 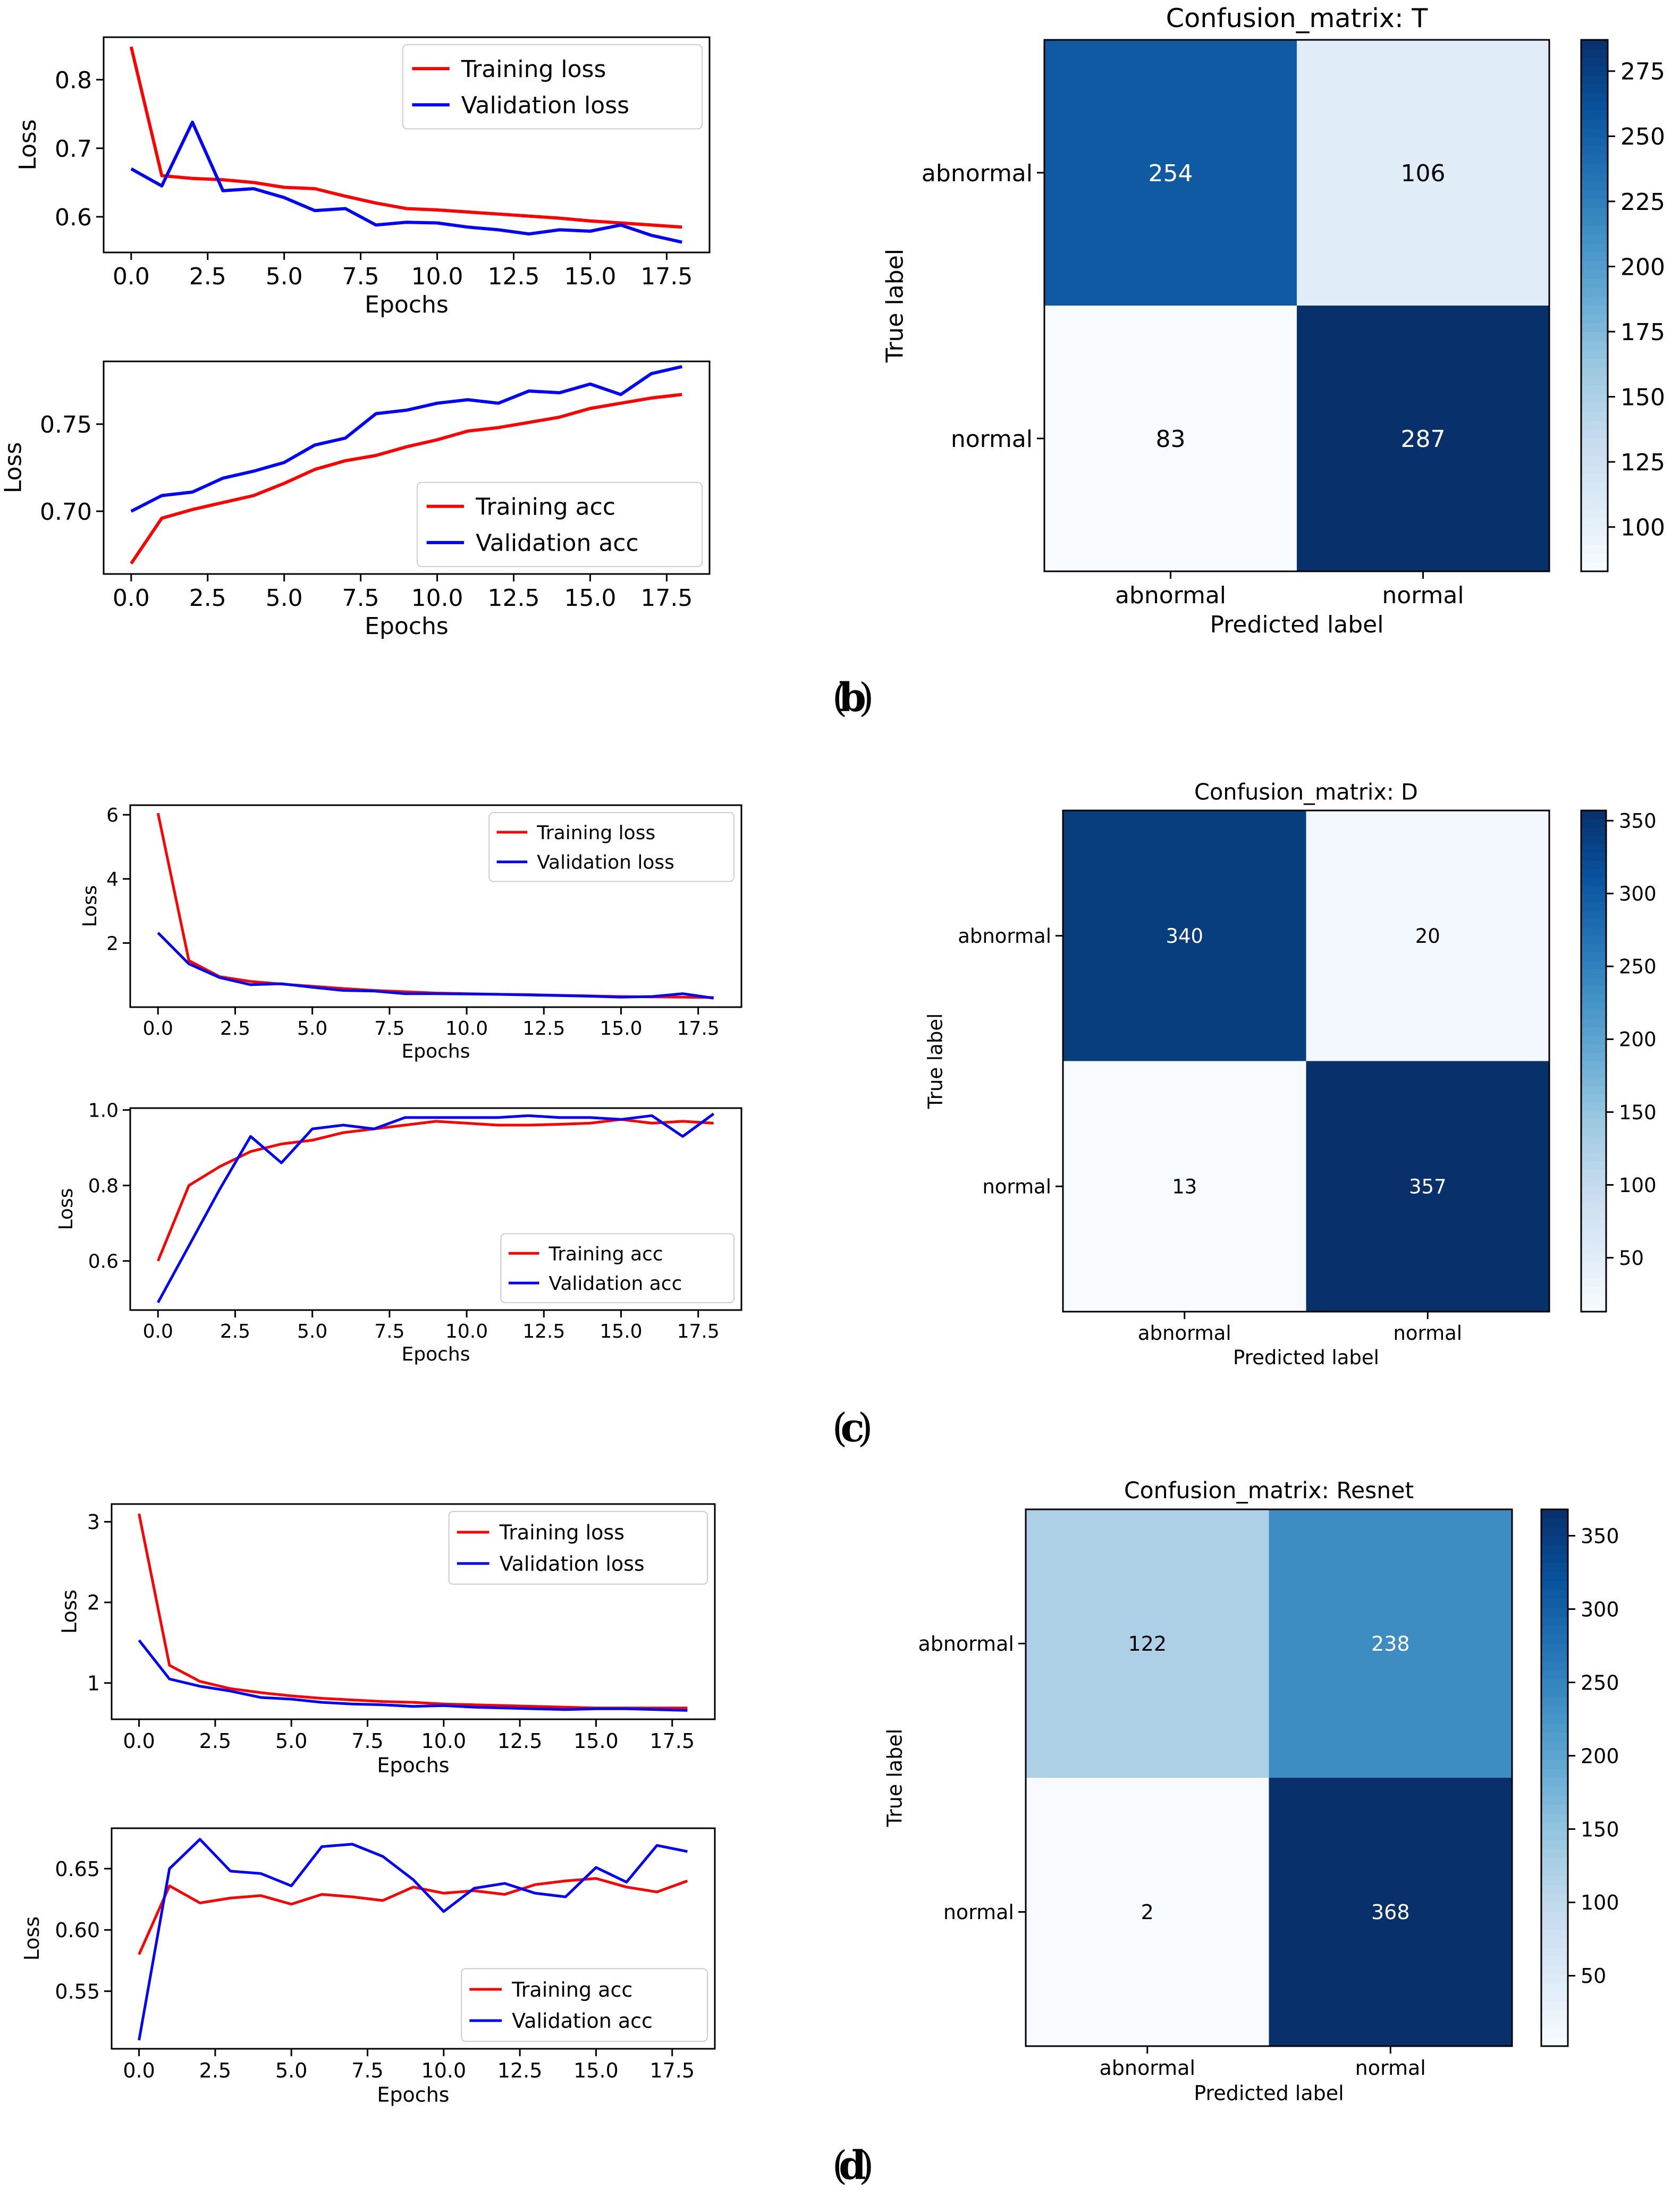 What do you see at coordinates (312, 1331) in the screenshot?
I see `x-tick-label: 5.0` at bounding box center [312, 1331].